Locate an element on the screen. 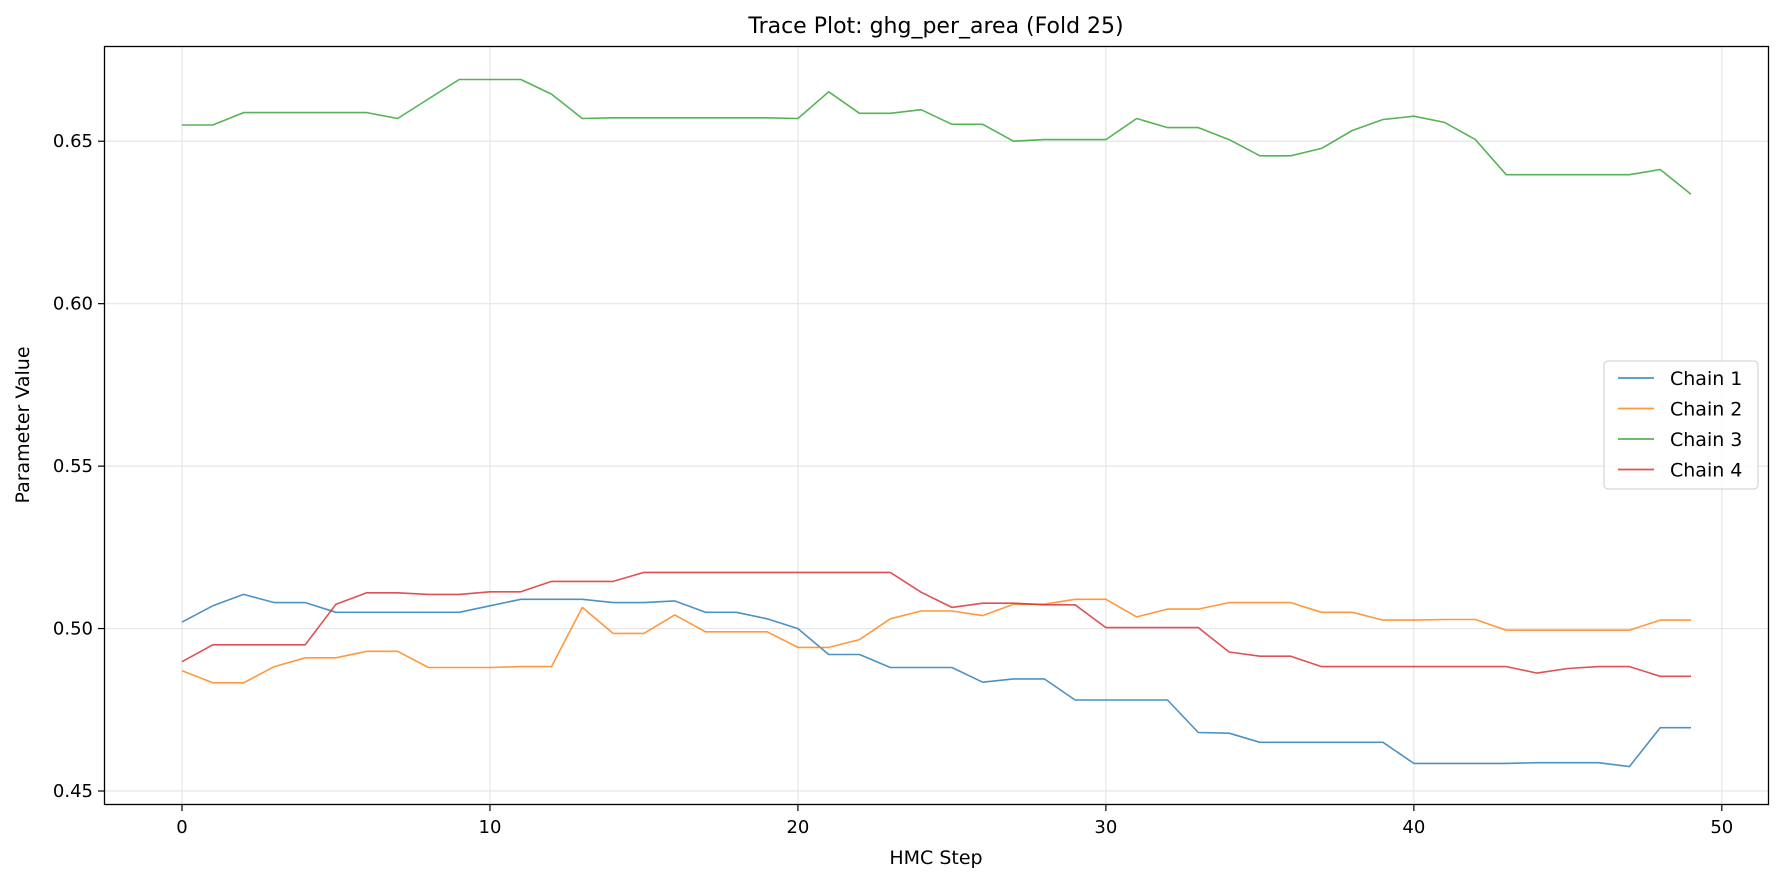 Image resolution: width=1784 pixels, height=882 pixels. x-tick-label: 40 is located at coordinates (1413, 827).